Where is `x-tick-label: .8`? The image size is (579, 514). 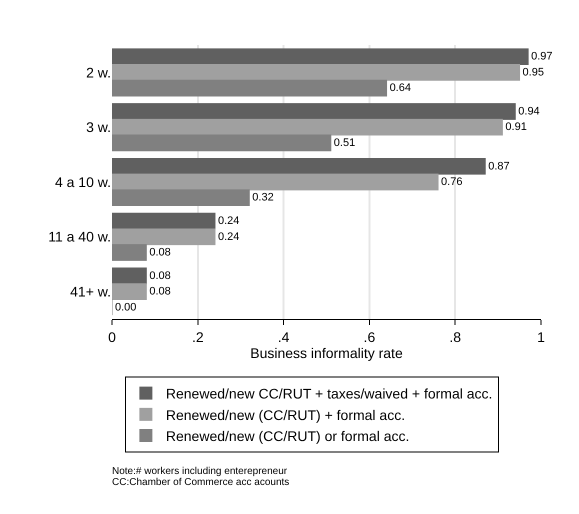
x-tick-label: .8 is located at coordinates (455, 336).